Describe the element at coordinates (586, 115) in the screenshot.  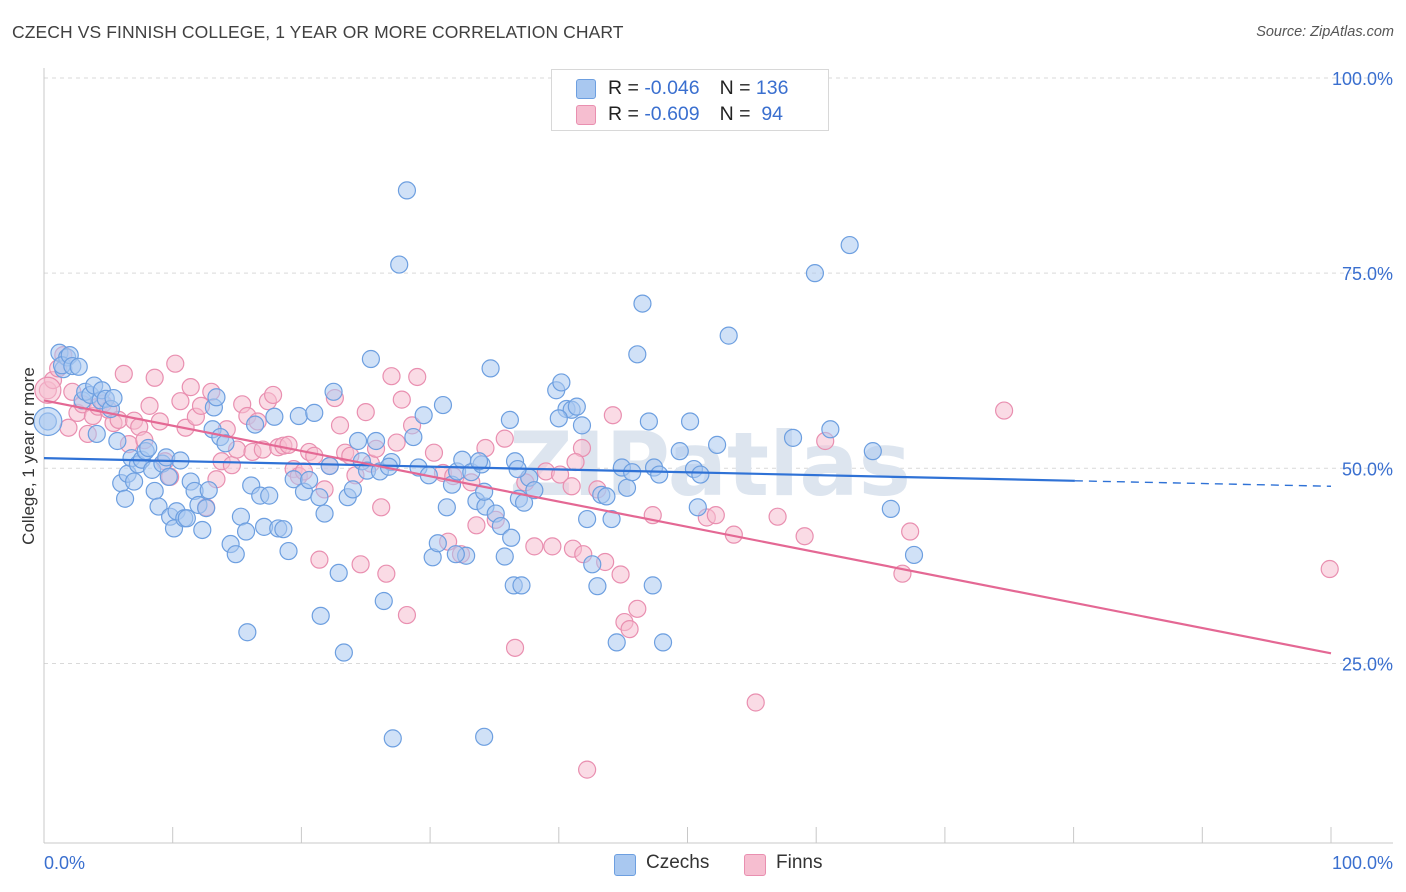
I see `finns-swatch` at that location.